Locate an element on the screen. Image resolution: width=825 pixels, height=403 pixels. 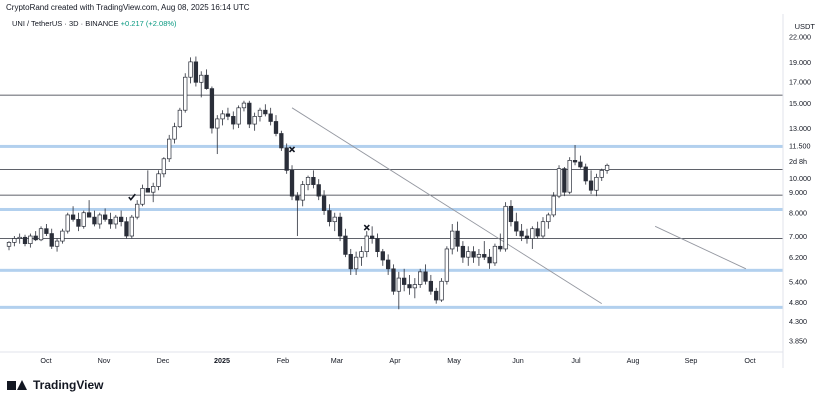
price-tick-label: 15.000 is located at coordinates (800, 103).